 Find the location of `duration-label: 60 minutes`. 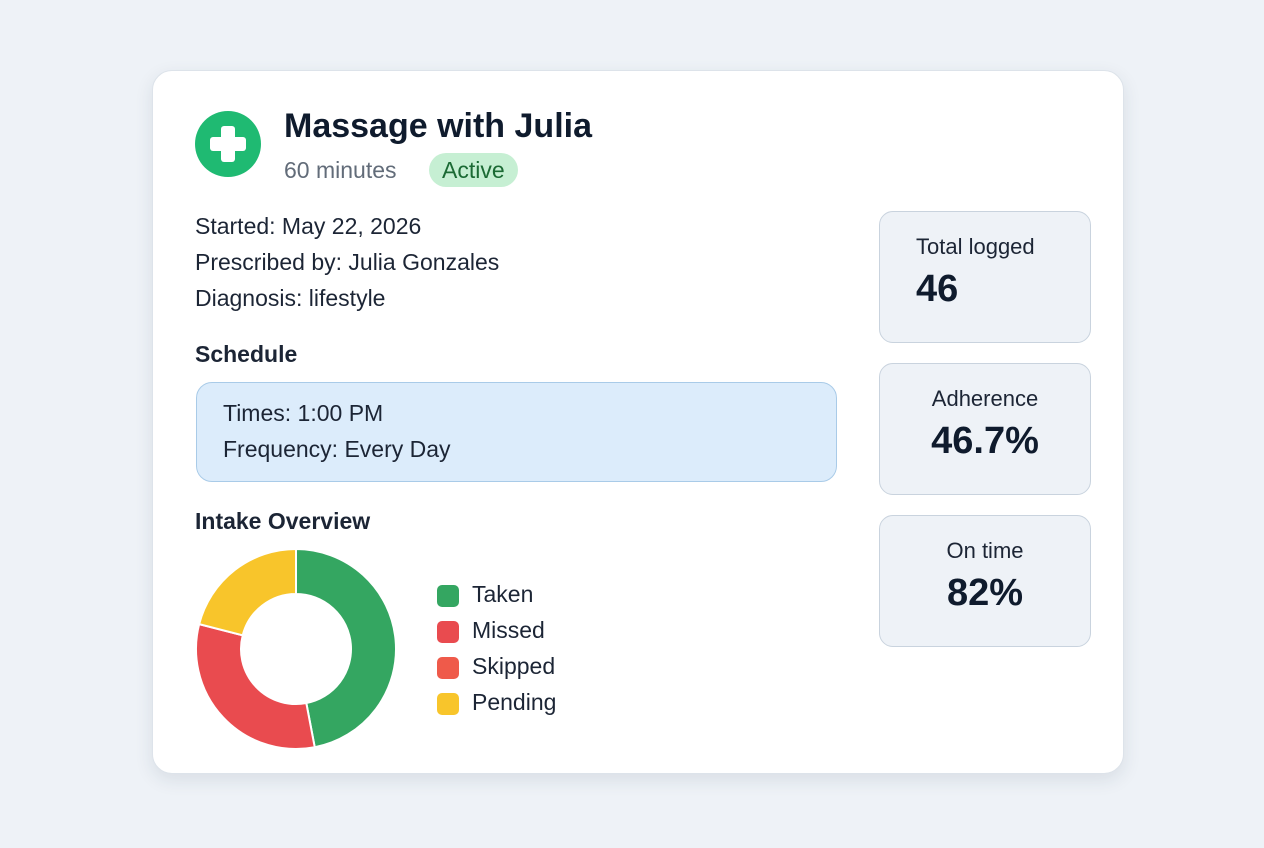

duration-label: 60 minutes is located at coordinates (340, 170).